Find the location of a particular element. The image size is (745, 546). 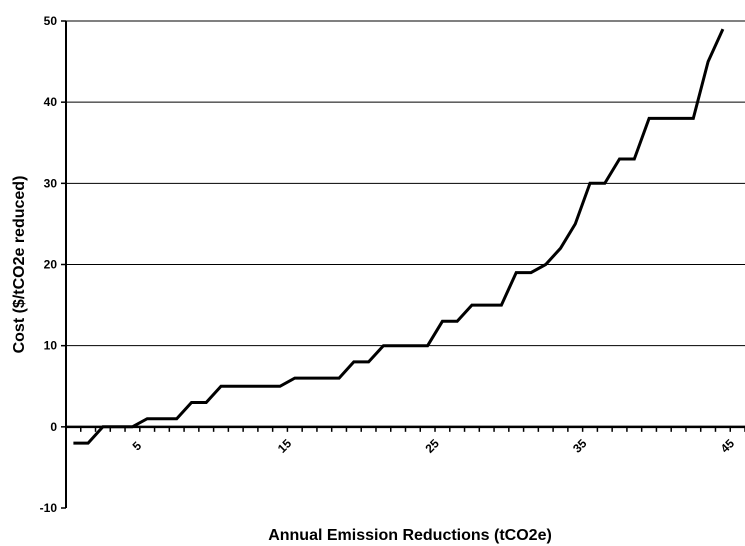

y-tick-label-40: 40 is located at coordinates (51, 102).